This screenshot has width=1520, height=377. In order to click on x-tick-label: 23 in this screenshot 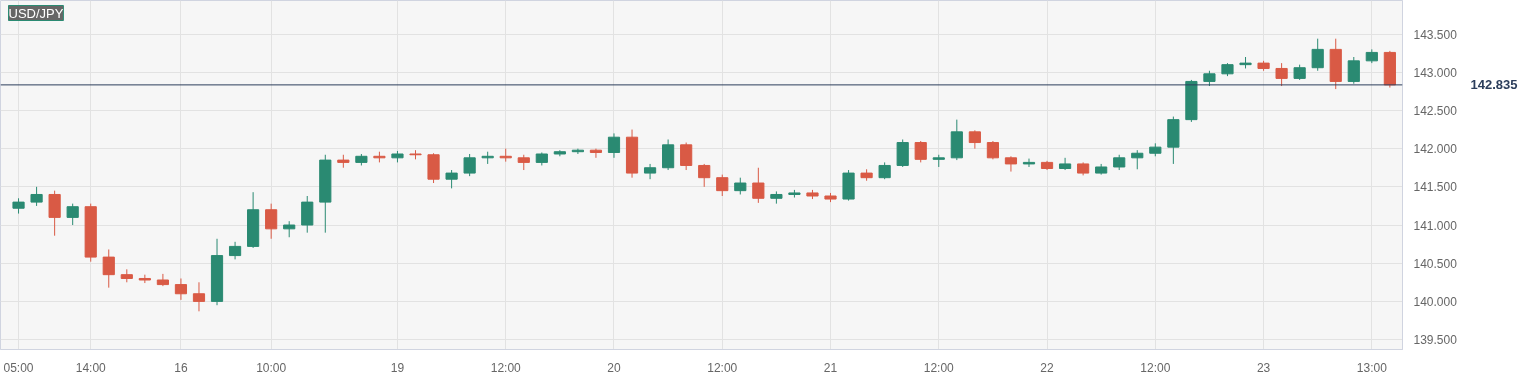, I will do `click(1263, 367)`.